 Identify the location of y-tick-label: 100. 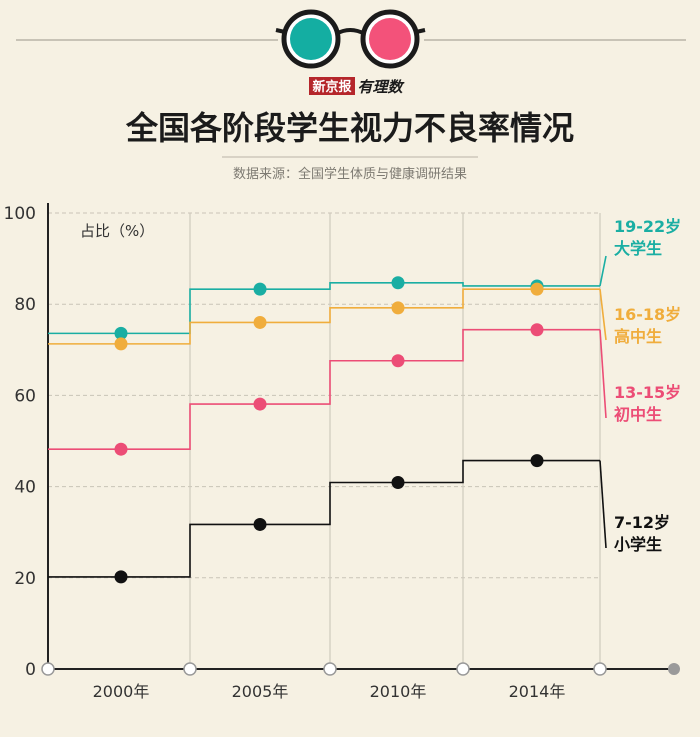
(20, 214).